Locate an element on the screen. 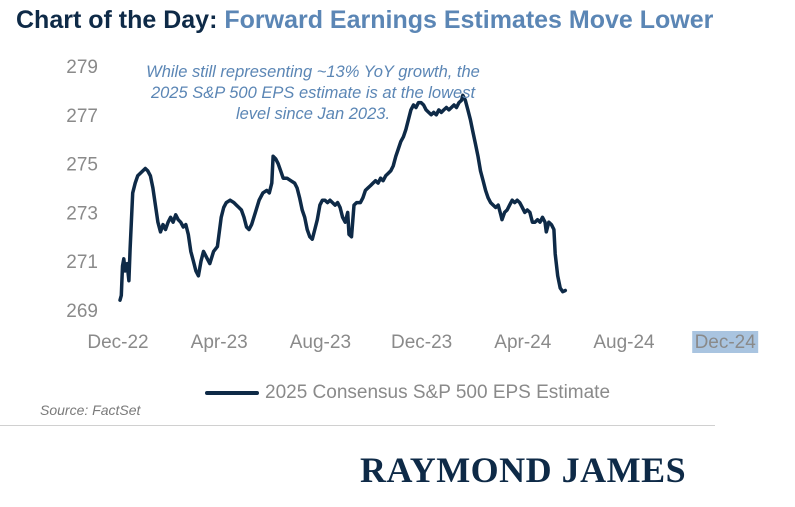  legend-label: 2025 Consensus S&P 500 EPS Estimate is located at coordinates (438, 392).